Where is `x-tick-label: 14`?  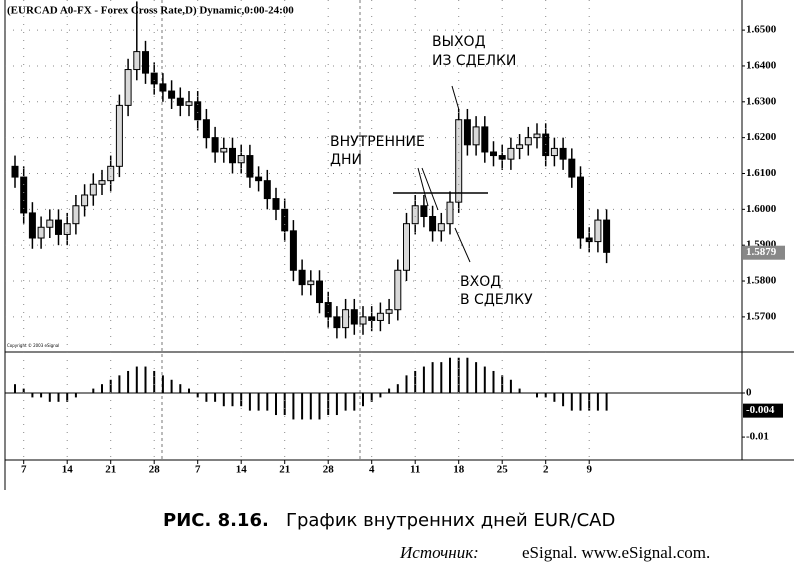
x-tick-label: 14 is located at coordinates (242, 470).